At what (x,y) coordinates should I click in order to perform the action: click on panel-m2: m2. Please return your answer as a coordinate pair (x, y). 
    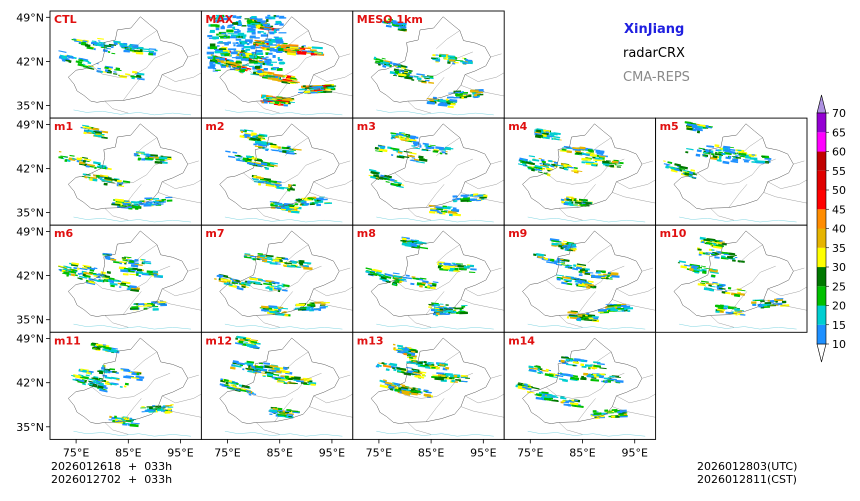
    Looking at the image, I should click on (277, 171).